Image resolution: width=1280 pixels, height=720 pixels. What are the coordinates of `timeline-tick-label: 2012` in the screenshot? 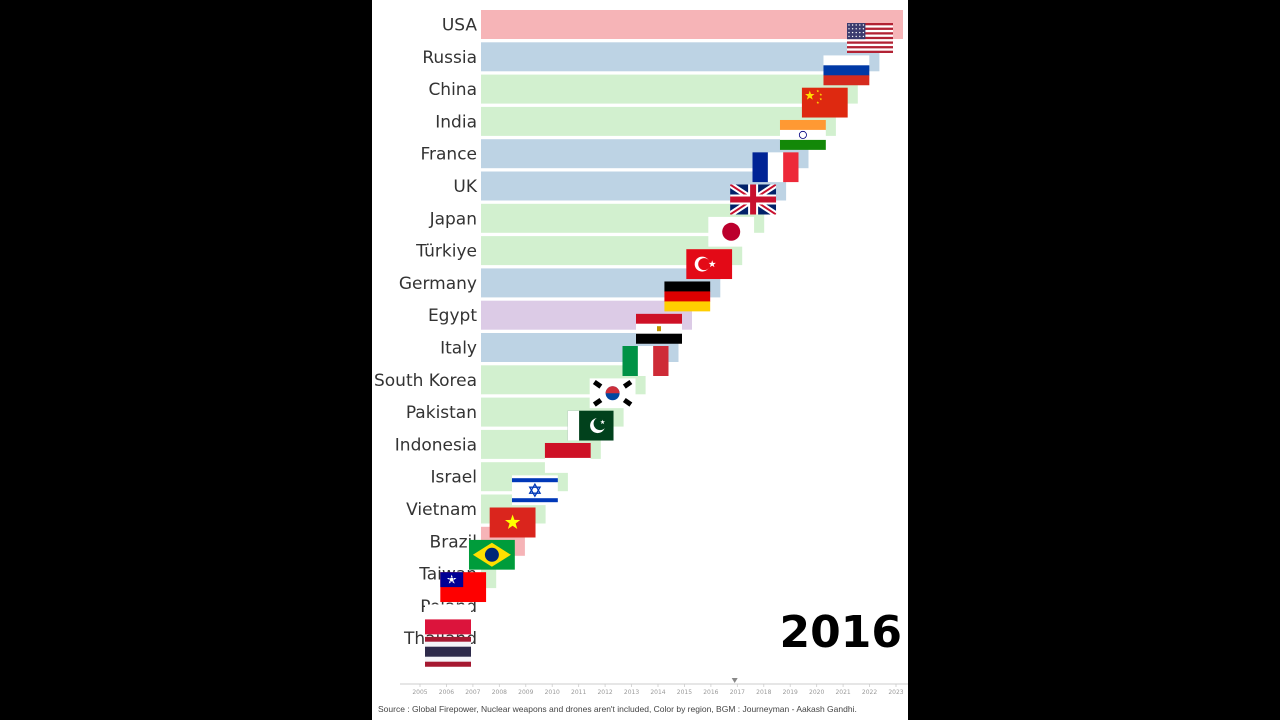 It's located at (604, 692).